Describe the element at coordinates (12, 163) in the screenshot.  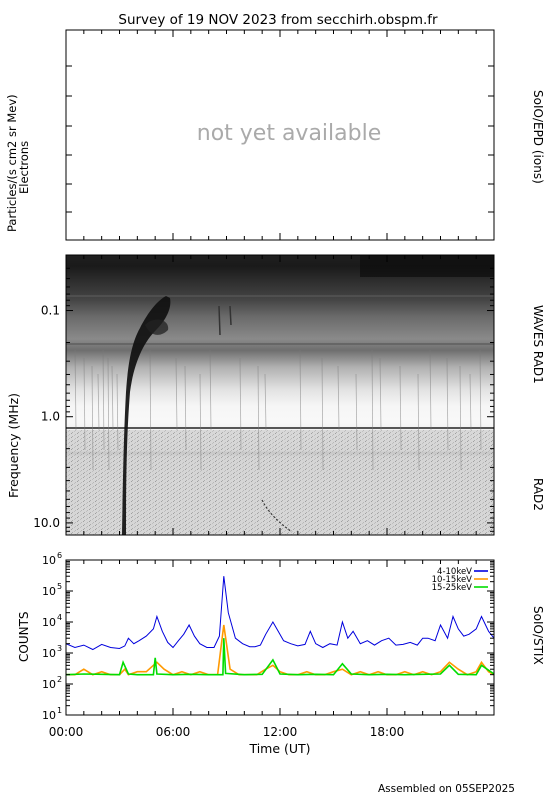
I see `epd-y-axis-label: Particles/(s cm2 sr Mev)` at that location.